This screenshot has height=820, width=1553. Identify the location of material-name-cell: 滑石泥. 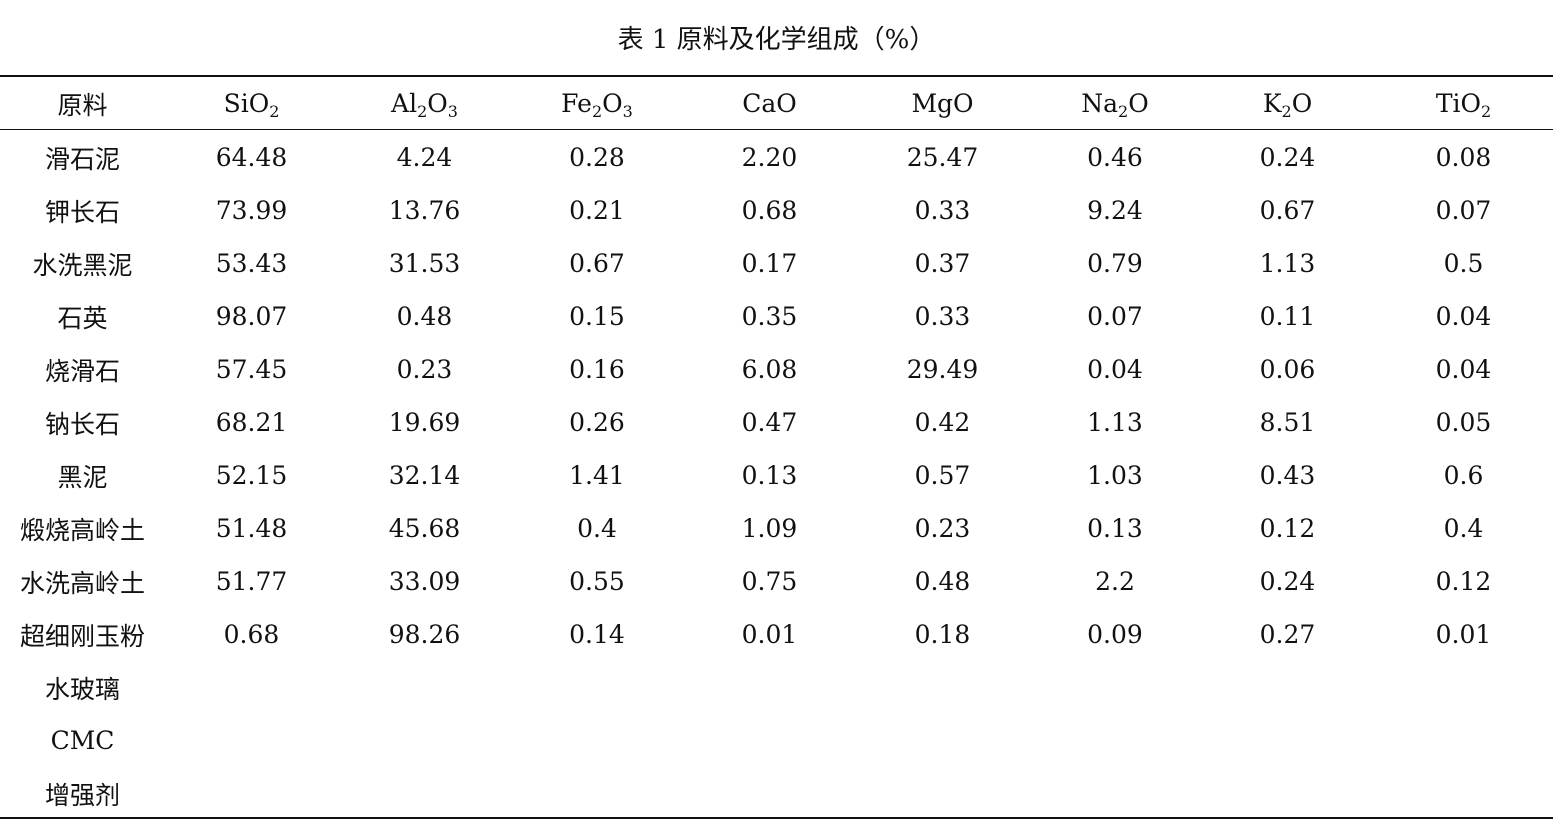
(82, 159).